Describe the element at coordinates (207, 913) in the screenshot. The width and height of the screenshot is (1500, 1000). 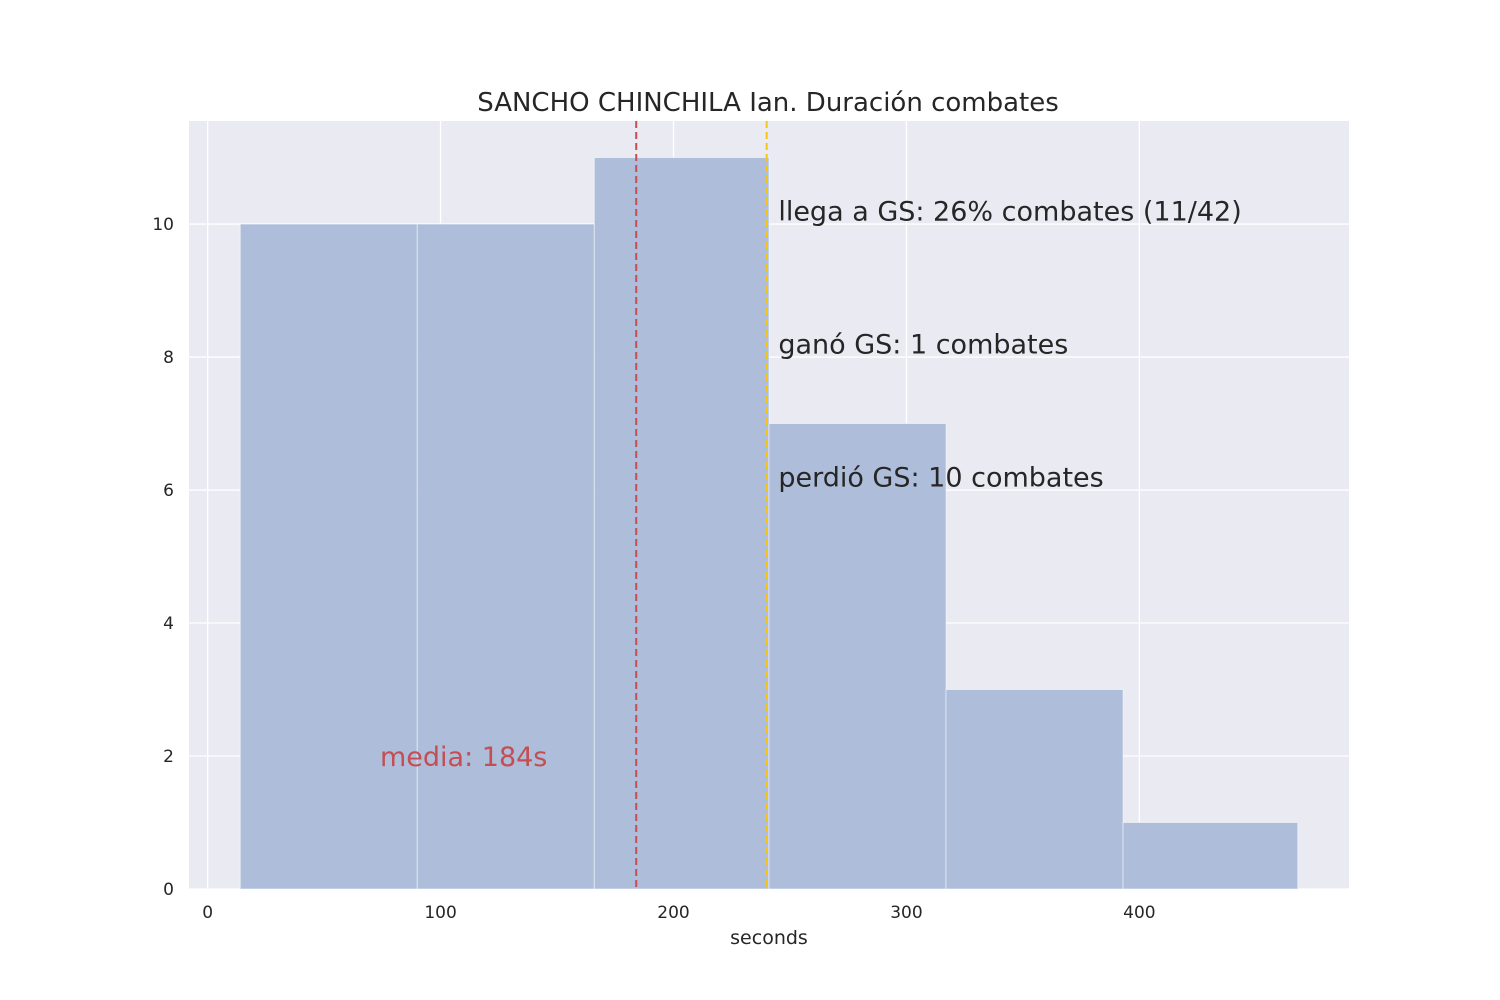
I see `x-tick-label: 0` at that location.